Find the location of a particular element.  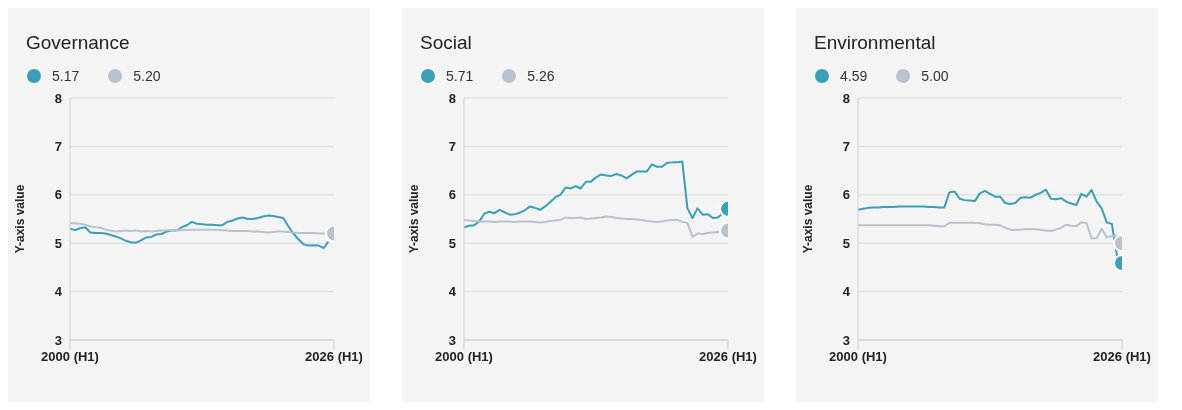

legend-label: 5.17 is located at coordinates (66, 76).